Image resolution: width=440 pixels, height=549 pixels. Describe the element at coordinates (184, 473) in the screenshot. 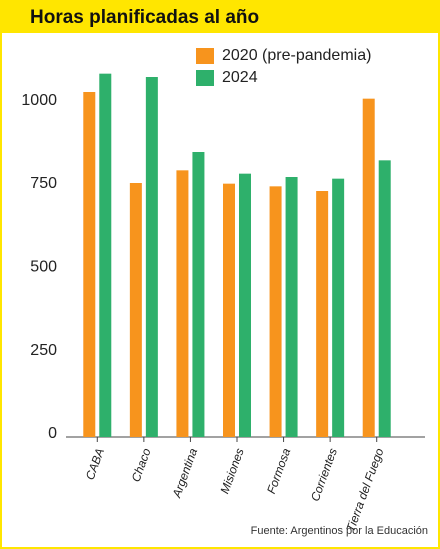

I see `x-tick-label: Argentina` at that location.